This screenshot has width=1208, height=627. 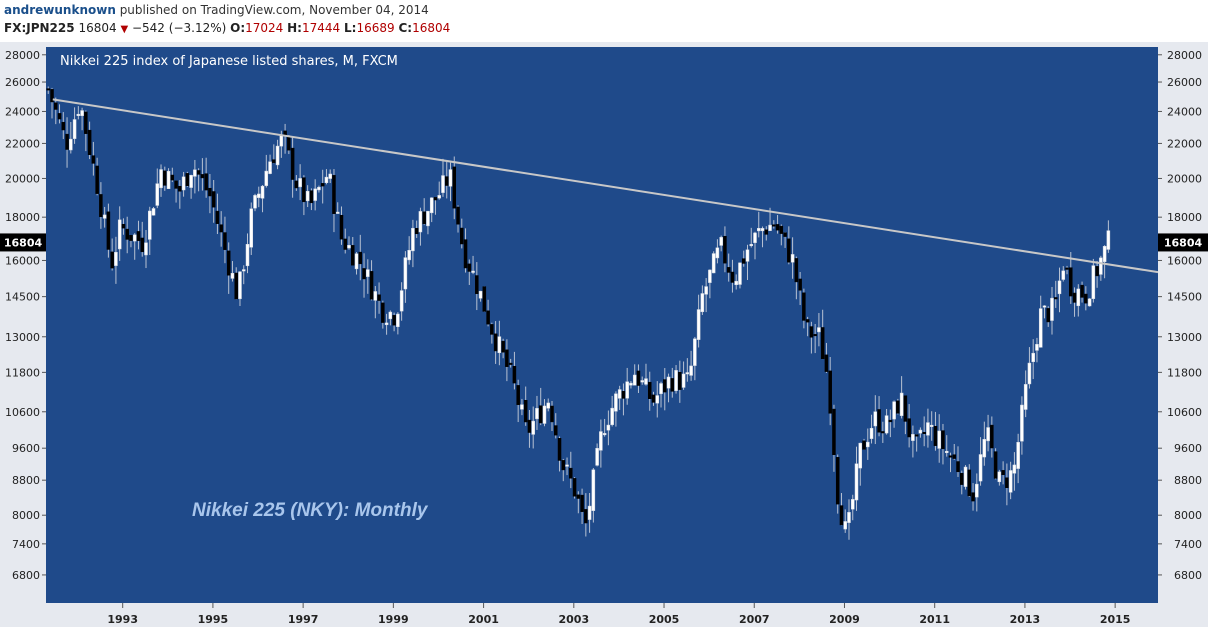 What do you see at coordinates (22, 82) in the screenshot?
I see `y-tick-label: 26000` at bounding box center [22, 82].